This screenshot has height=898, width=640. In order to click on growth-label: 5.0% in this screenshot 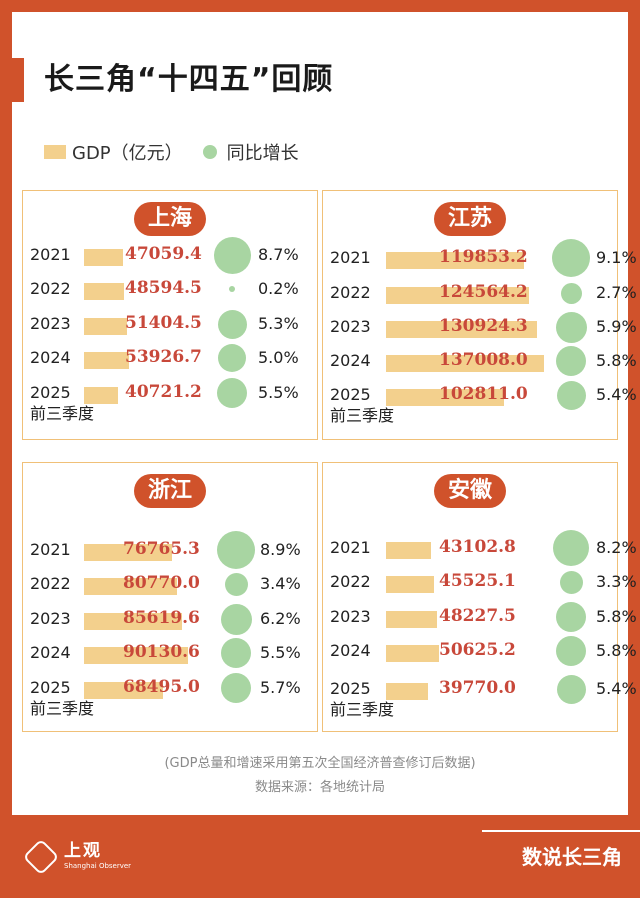, I will do `click(278, 357)`.